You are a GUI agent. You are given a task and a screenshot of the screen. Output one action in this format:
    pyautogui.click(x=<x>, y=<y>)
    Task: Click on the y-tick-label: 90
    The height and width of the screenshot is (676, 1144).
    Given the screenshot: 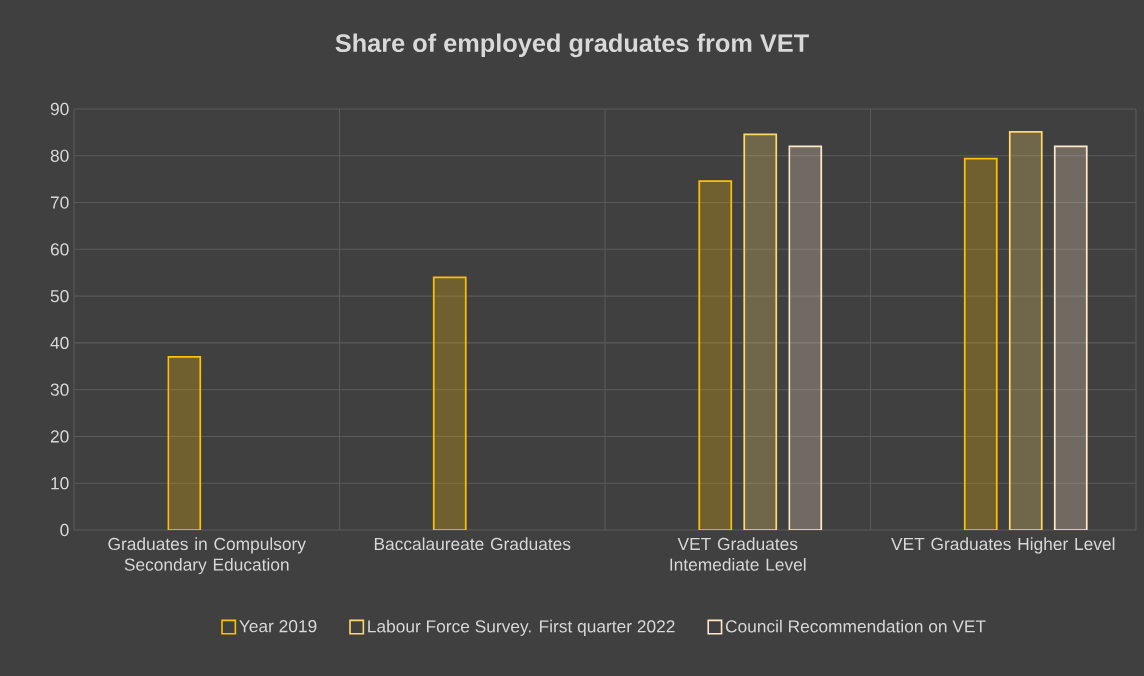 What is the action you would take?
    pyautogui.click(x=59, y=109)
    